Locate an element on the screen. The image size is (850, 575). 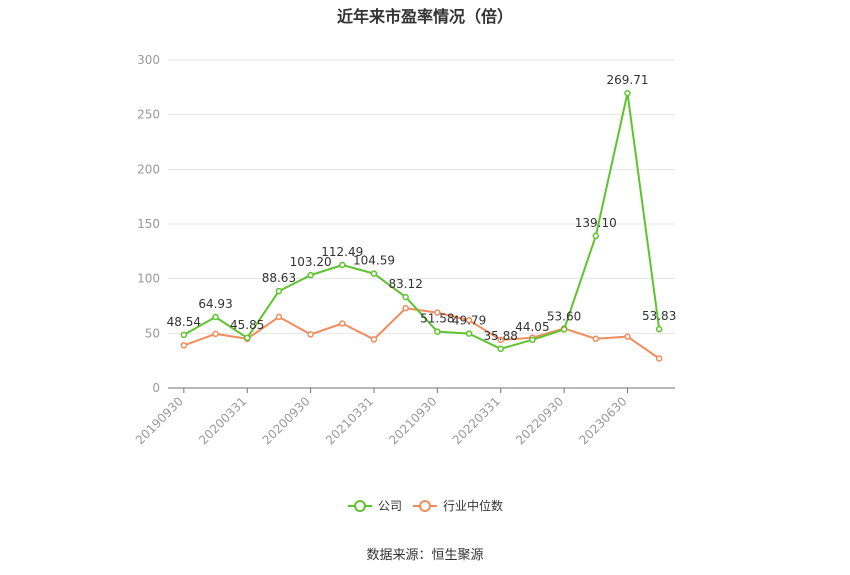
y-tick-label: 250 is located at coordinates (148, 115).